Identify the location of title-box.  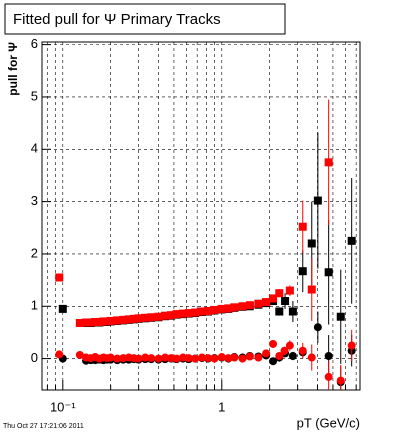
(145, 19).